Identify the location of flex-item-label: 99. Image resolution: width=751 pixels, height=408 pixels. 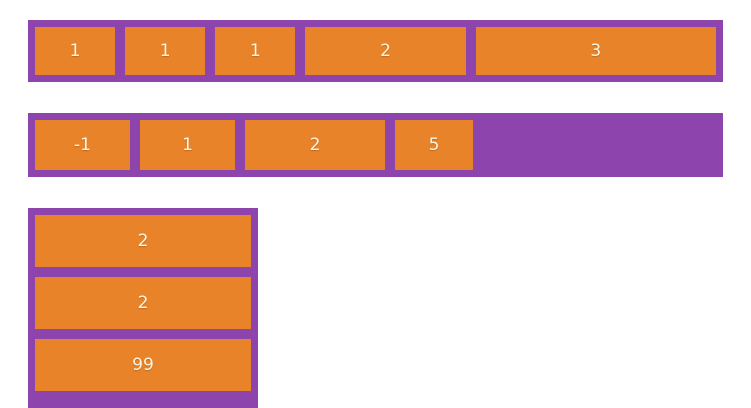
(143, 364).